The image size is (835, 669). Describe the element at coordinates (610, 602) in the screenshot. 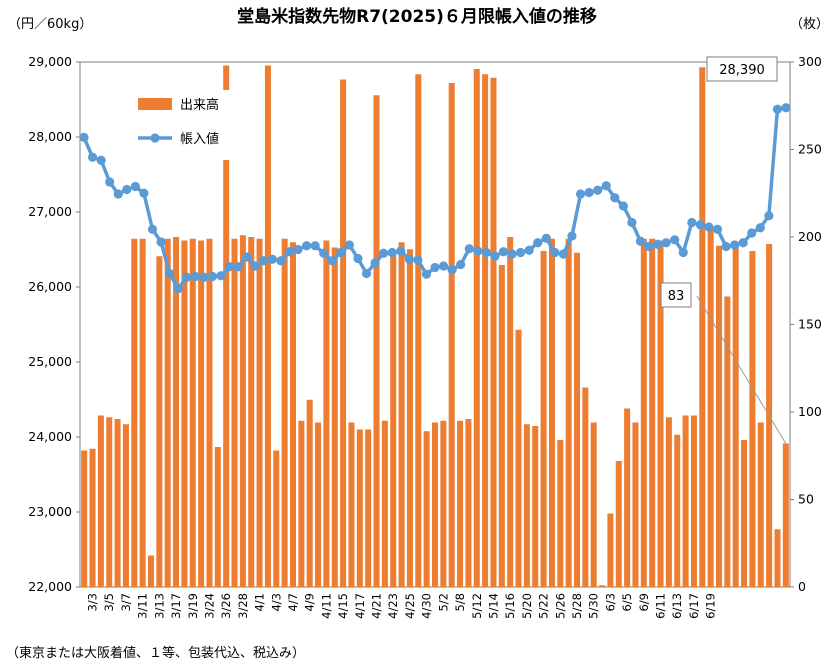

I see `x-tick-label: 6/3` at that location.